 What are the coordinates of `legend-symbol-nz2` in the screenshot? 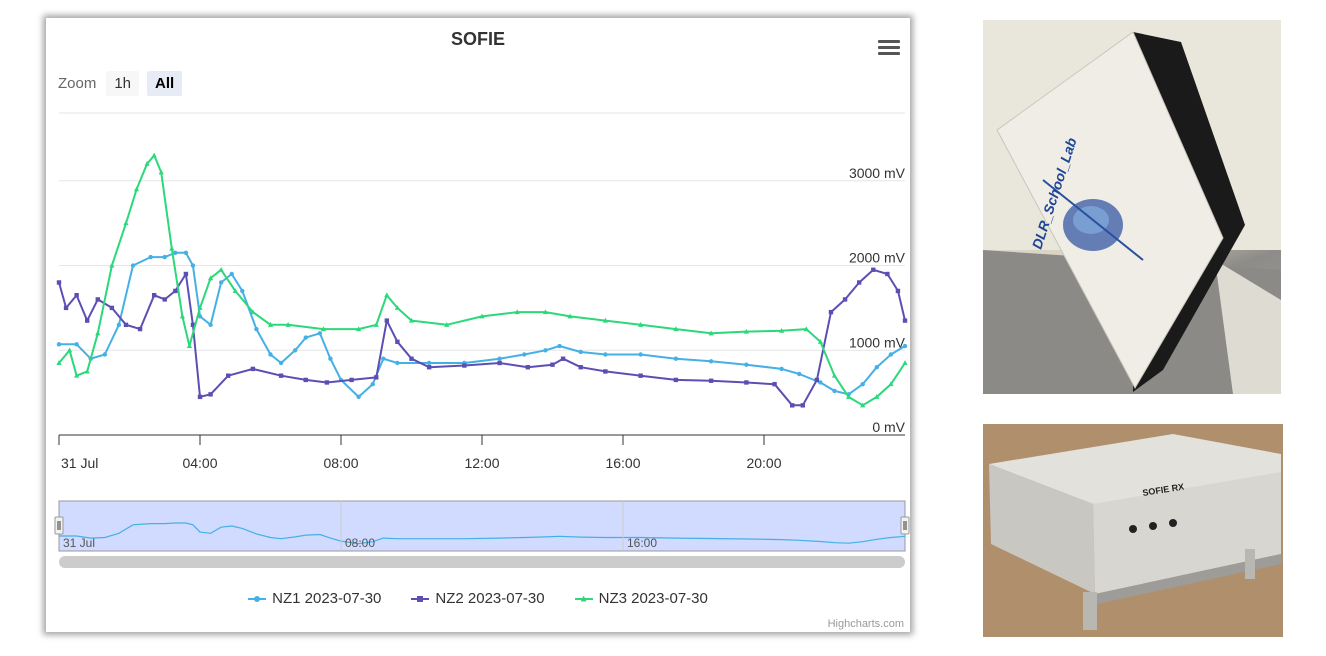 It's located at (420, 599).